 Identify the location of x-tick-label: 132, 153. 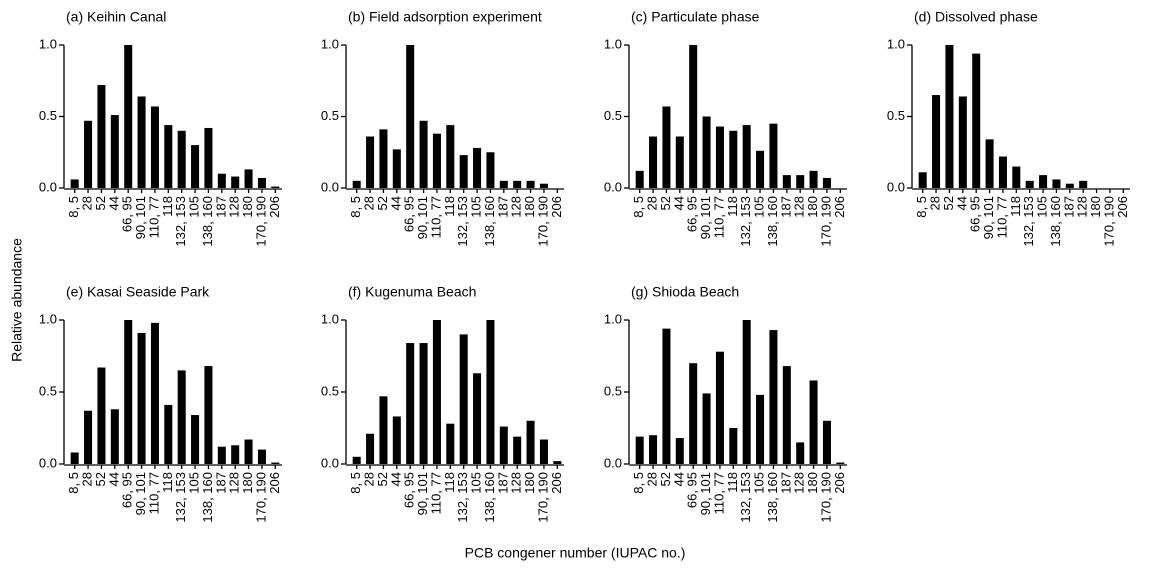
(462, 497).